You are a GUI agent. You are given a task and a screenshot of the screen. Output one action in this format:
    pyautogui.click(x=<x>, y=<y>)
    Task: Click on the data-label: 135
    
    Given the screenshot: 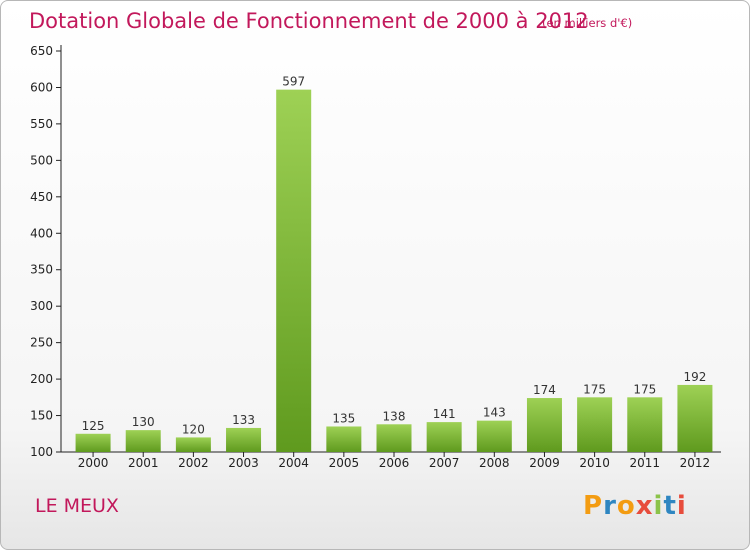 What is the action you would take?
    pyautogui.click(x=343, y=418)
    